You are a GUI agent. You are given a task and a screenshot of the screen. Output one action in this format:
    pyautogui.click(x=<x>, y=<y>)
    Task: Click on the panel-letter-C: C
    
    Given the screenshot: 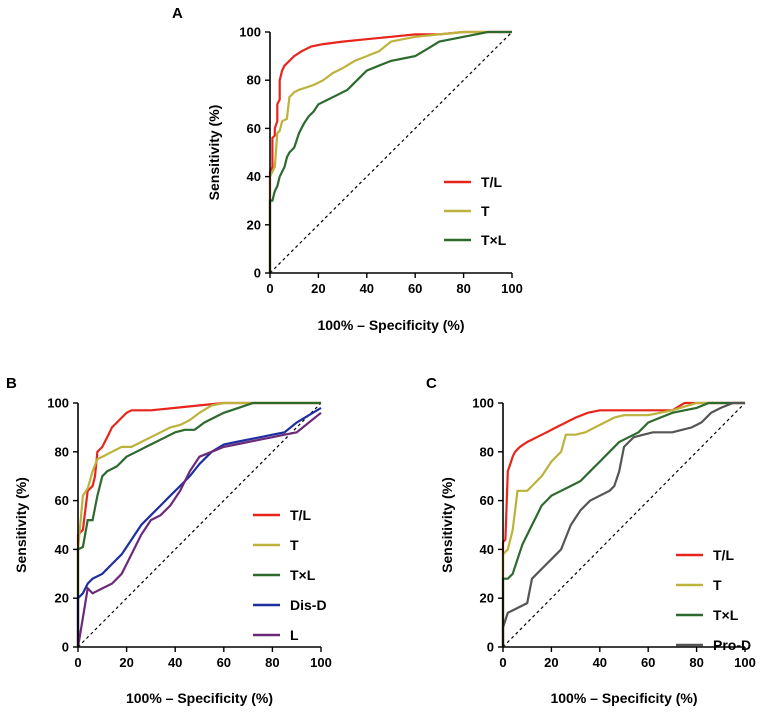 What is the action you would take?
    pyautogui.click(x=431, y=383)
    